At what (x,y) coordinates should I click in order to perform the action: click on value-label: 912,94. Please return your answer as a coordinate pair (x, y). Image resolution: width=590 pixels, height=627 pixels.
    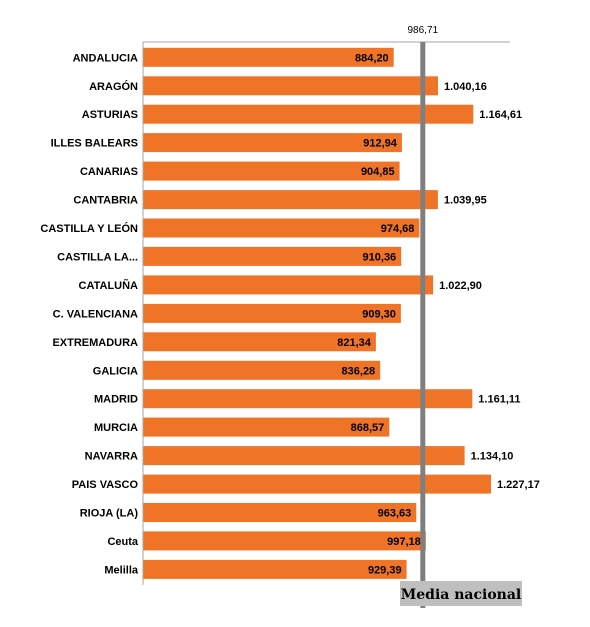
    Looking at the image, I should click on (380, 144).